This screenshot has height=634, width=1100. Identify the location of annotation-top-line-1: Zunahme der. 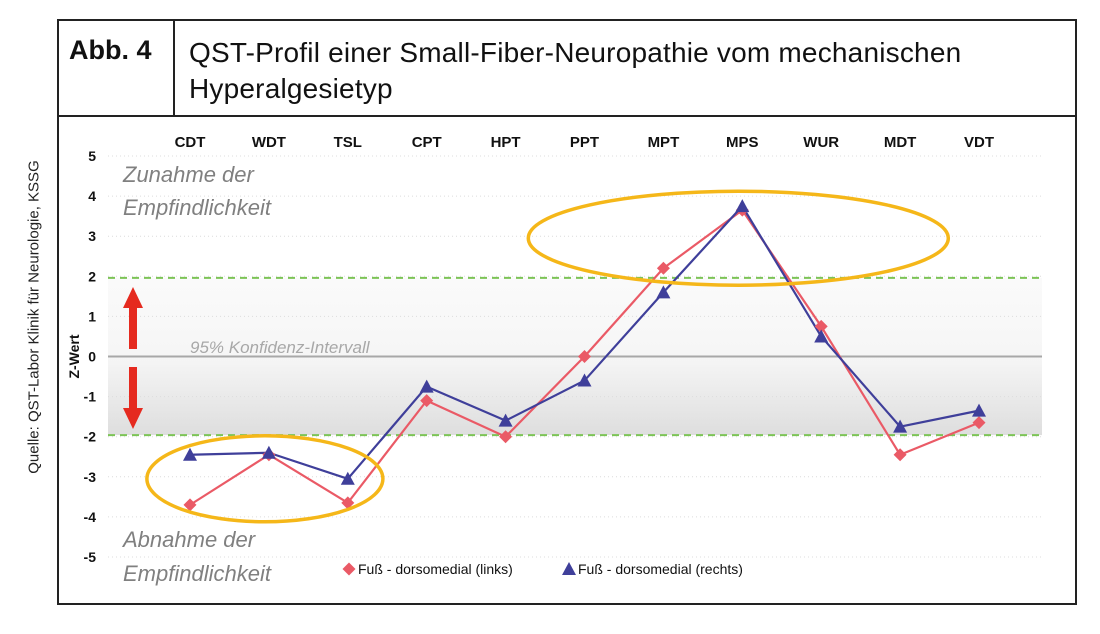
(189, 174).